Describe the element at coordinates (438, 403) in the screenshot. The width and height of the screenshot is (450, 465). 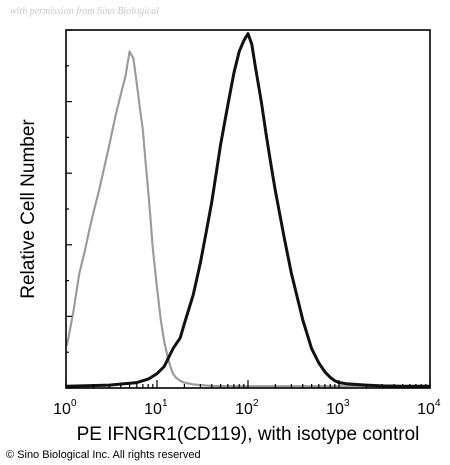
I see `x-tick-exponent: 4` at that location.